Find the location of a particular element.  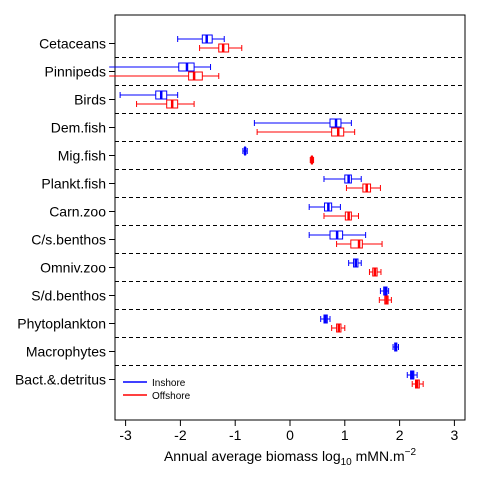

y-tick-label-cetaceans: Cetaceans is located at coordinates (72, 44).